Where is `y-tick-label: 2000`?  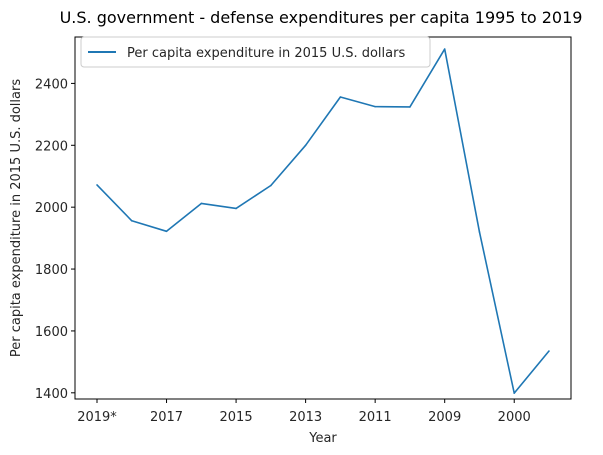 y-tick-label: 2000 is located at coordinates (51, 208).